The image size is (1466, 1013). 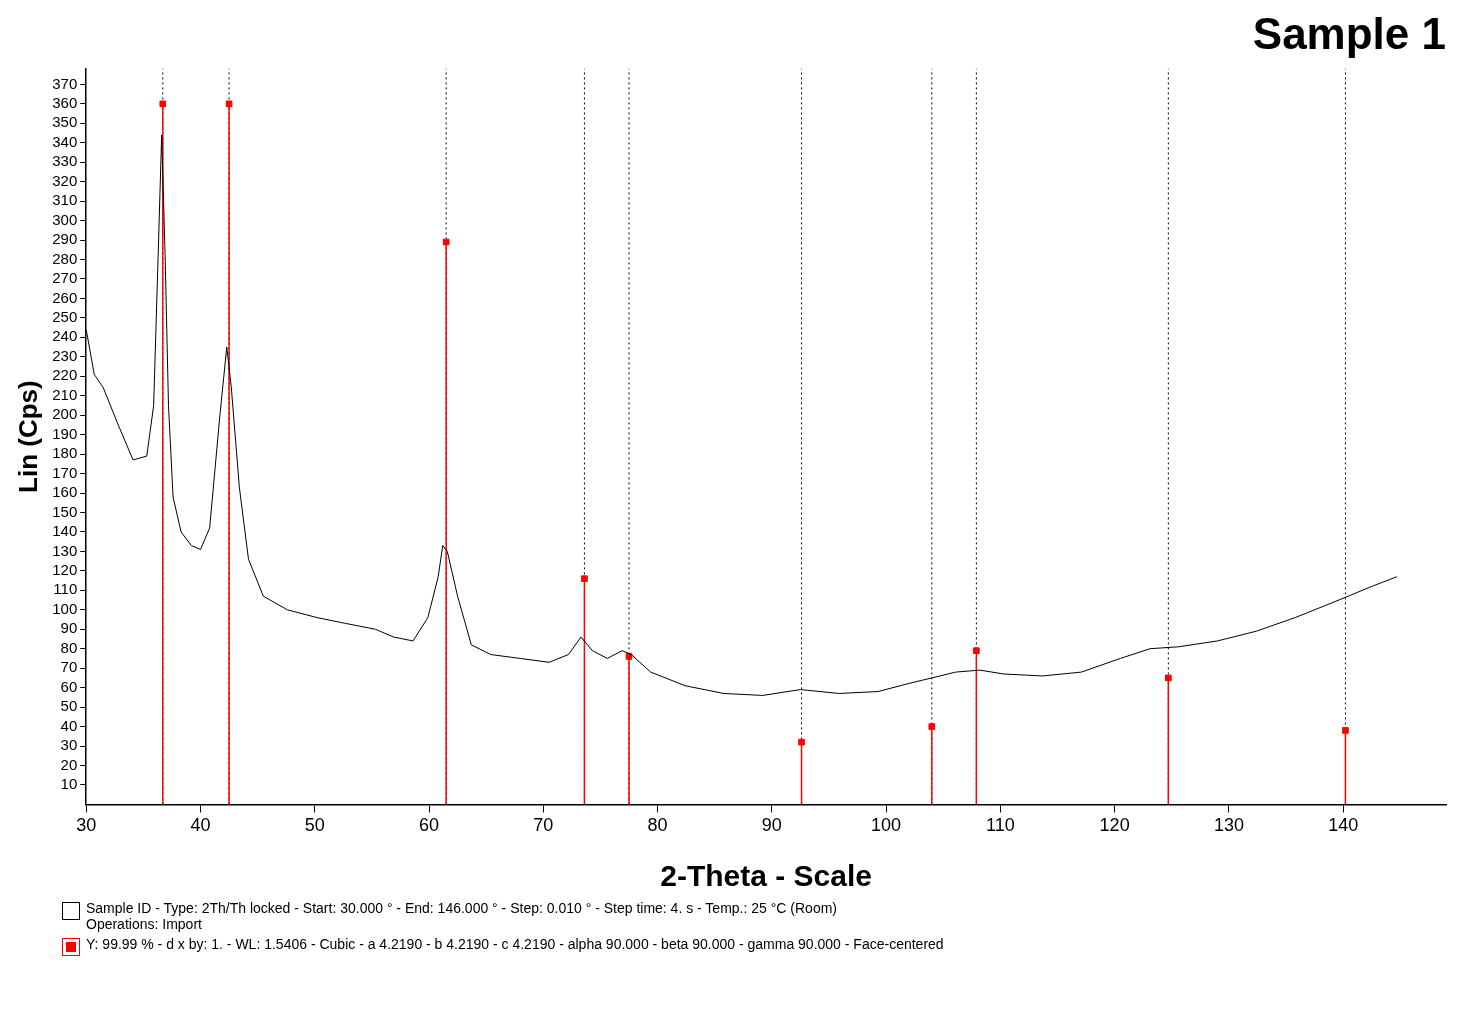 What do you see at coordinates (65, 297) in the screenshot?
I see `y-tick-label: 260` at bounding box center [65, 297].